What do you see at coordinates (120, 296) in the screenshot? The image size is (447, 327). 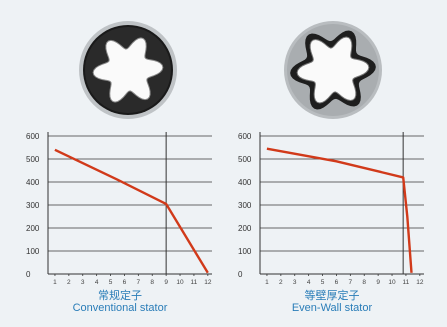 I see `caption-cn: 常规定子` at bounding box center [120, 296].